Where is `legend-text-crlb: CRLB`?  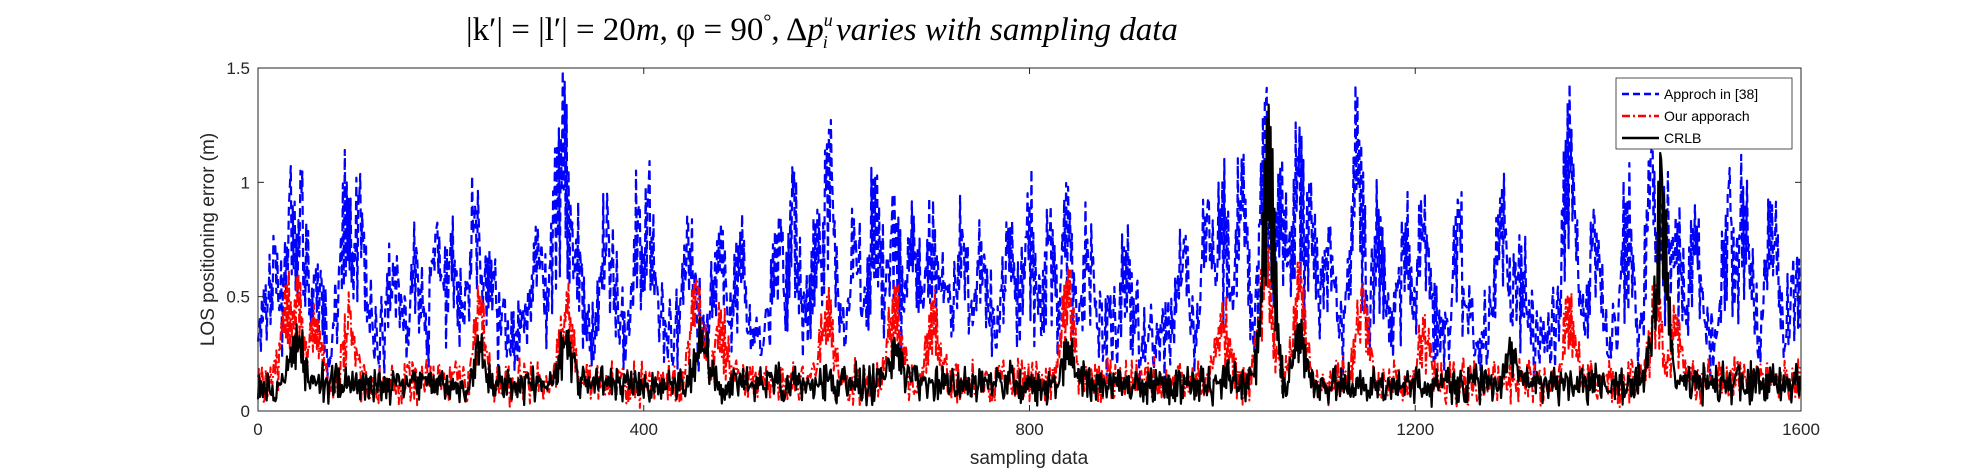
legend-text-crlb: CRLB is located at coordinates (1682, 138).